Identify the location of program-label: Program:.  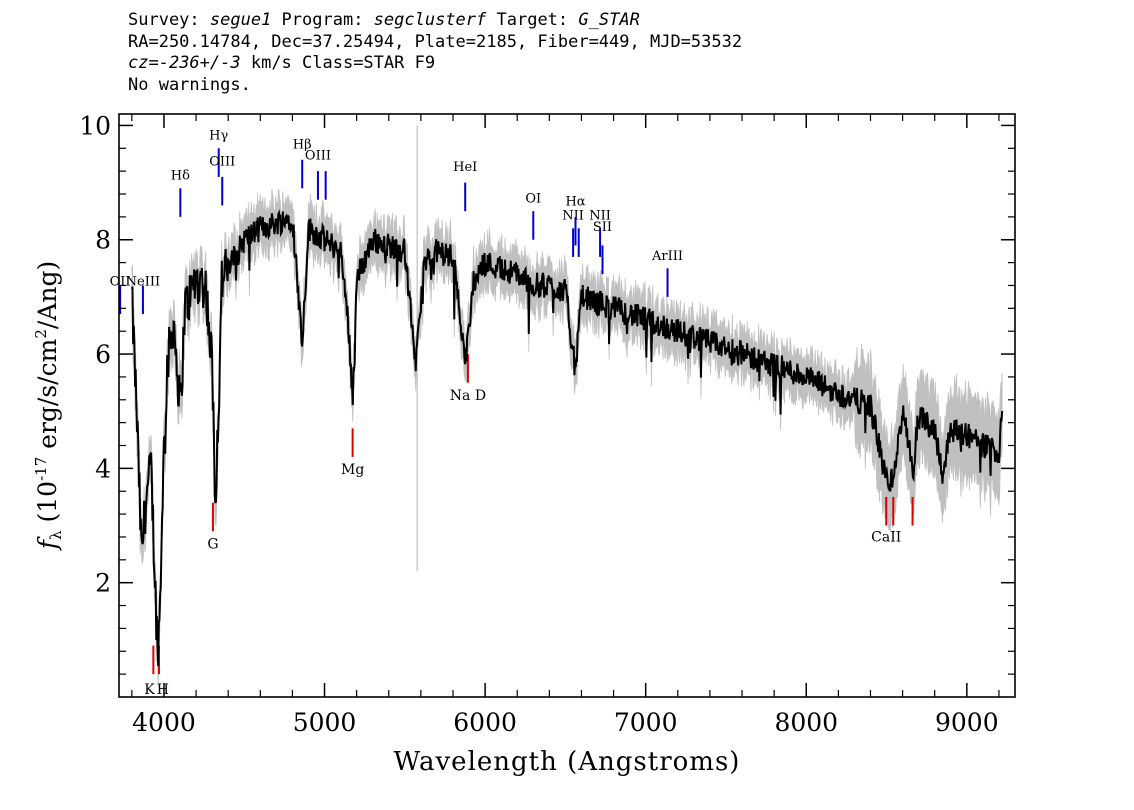
(322, 20).